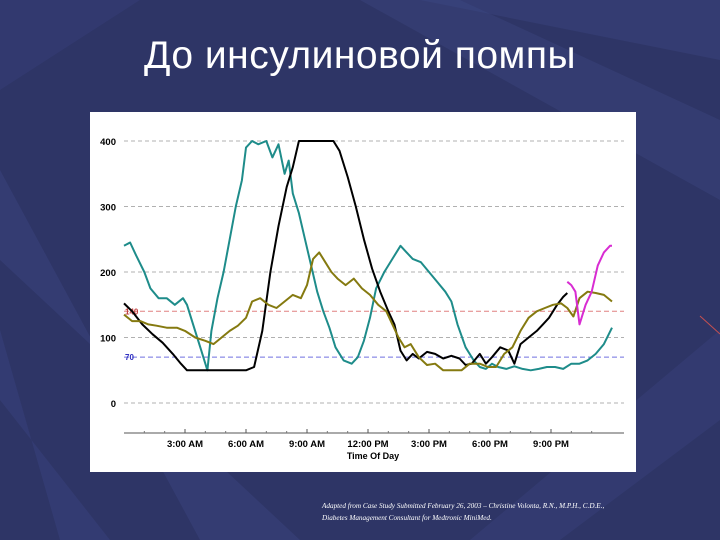 This screenshot has width=720, height=540. Describe the element at coordinates (307, 444) in the screenshot. I see `x-tick-label: 9:00 AM` at that location.